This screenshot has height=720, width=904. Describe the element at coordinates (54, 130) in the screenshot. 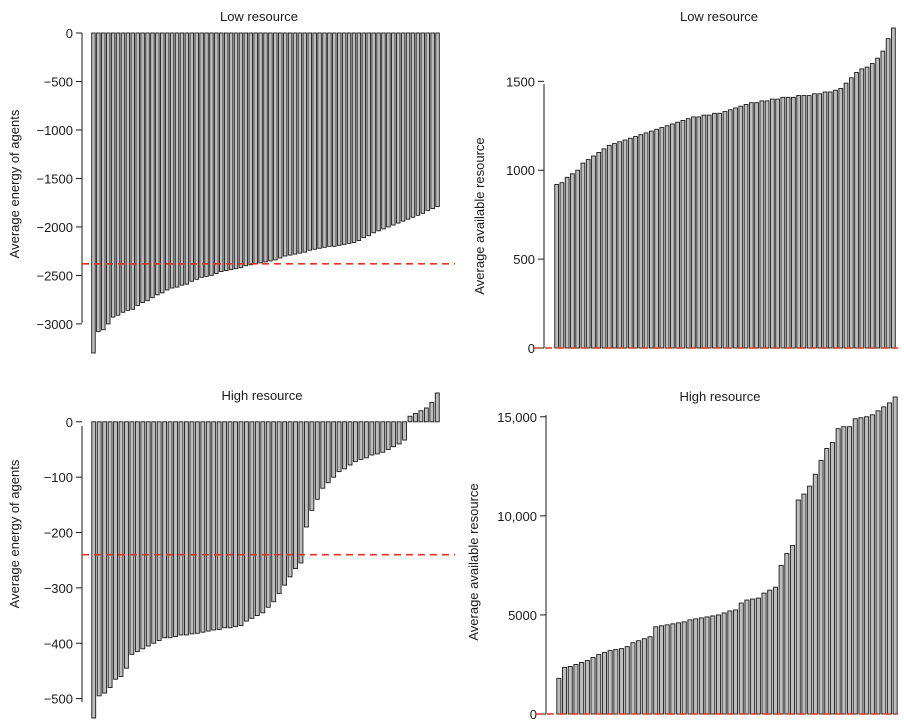

I see `y-tick-label: −1000` at that location.